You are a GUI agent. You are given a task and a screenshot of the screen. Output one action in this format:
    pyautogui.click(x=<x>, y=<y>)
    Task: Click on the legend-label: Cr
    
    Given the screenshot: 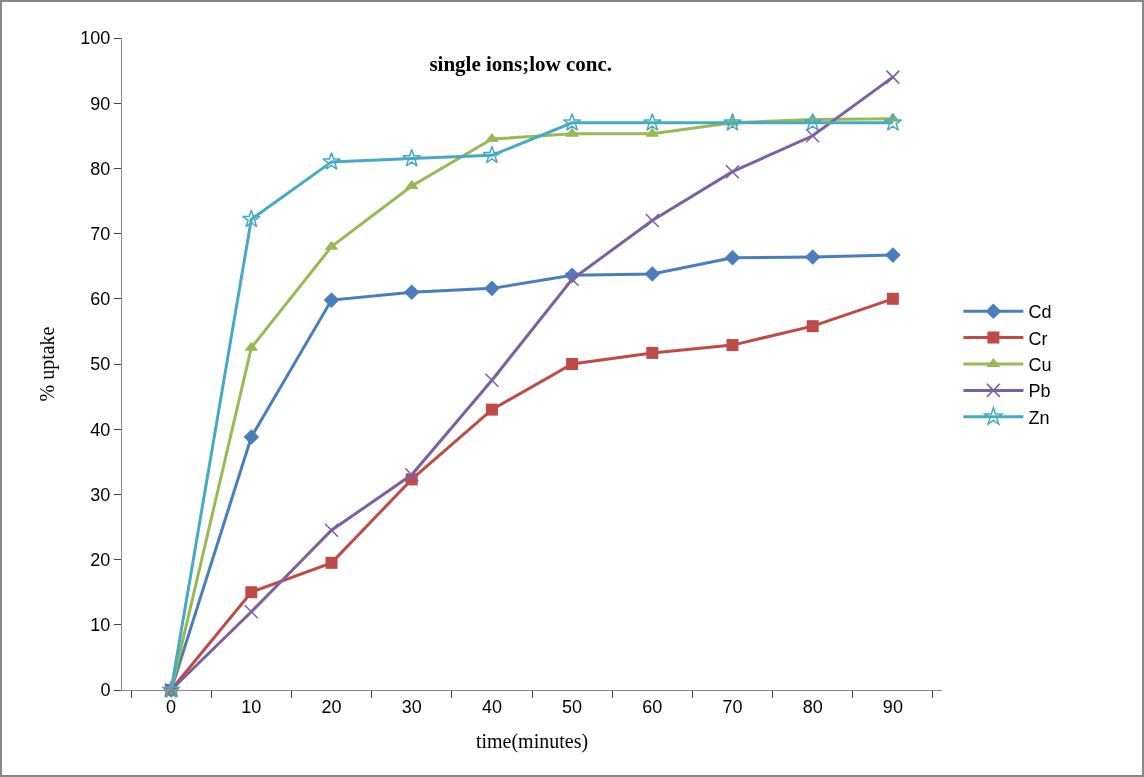 What is the action you would take?
    pyautogui.click(x=1038, y=338)
    